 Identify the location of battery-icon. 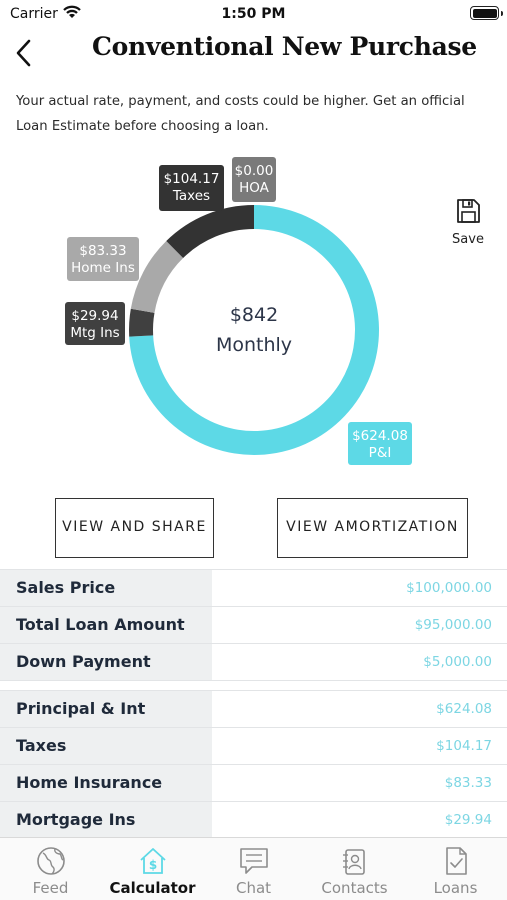
(486, 13).